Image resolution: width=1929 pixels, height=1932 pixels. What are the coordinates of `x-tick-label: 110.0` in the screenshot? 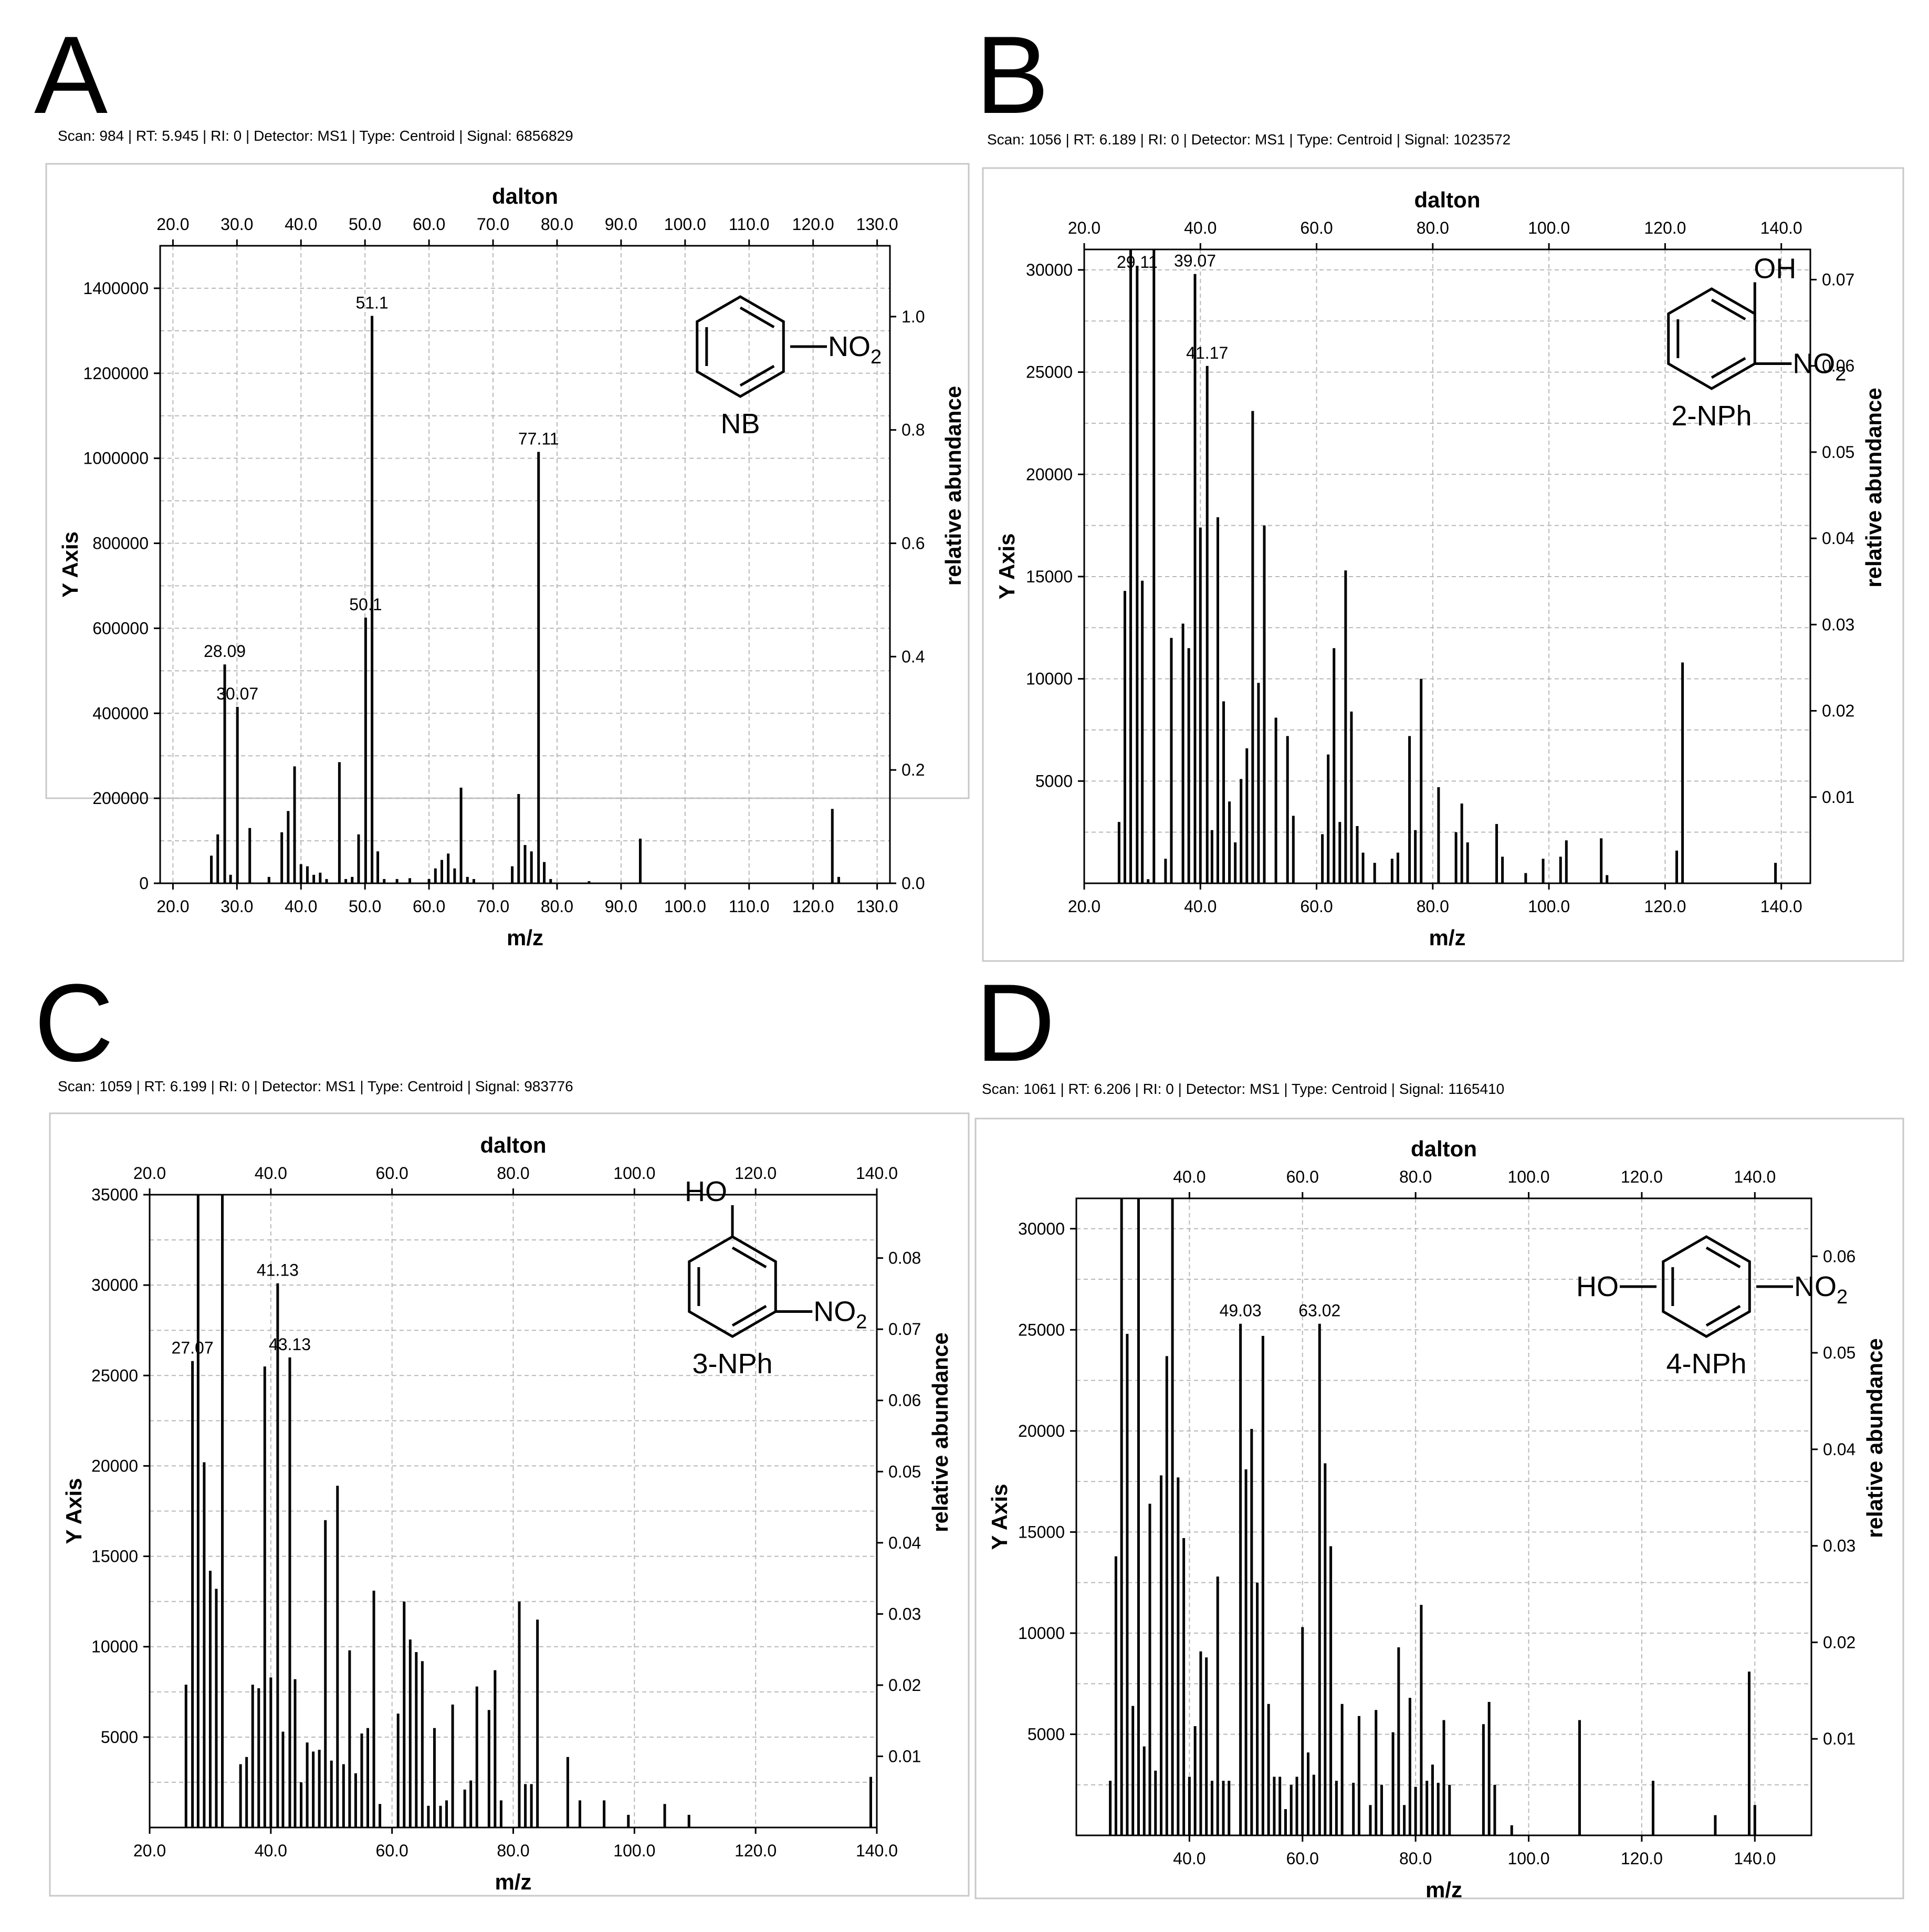 It's located at (749, 907).